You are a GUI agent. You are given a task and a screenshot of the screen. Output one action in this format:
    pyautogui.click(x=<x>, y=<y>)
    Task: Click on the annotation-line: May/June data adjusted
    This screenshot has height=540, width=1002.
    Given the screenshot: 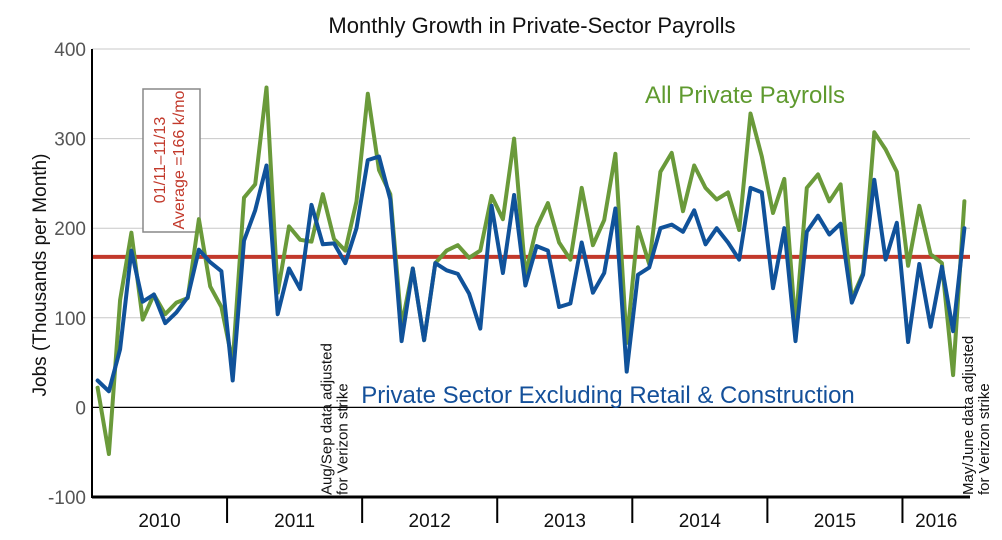 What is the action you would take?
    pyautogui.click(x=968, y=415)
    